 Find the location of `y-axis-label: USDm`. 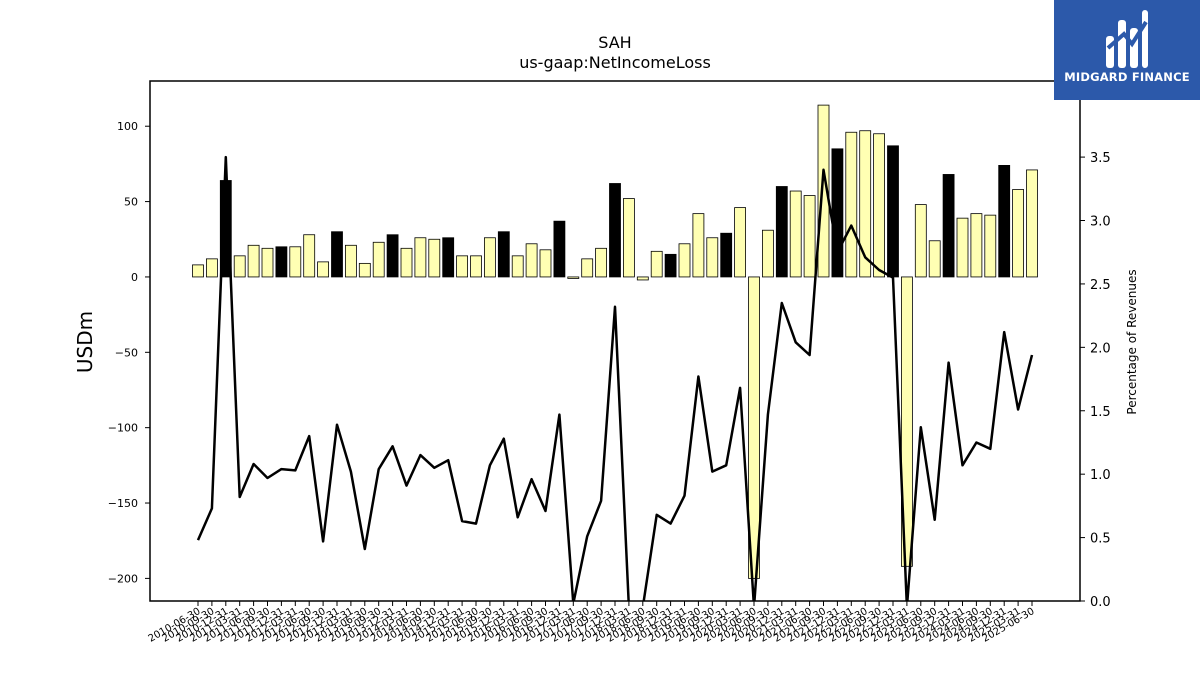

y-axis-label: USDm is located at coordinates (85, 342).